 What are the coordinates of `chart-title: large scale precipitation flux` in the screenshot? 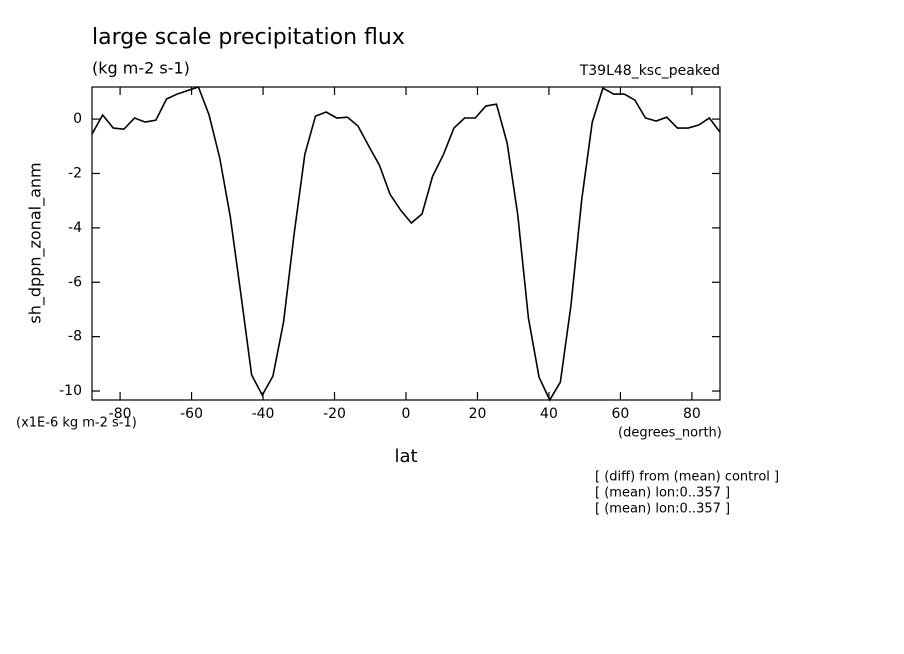 It's located at (248, 37).